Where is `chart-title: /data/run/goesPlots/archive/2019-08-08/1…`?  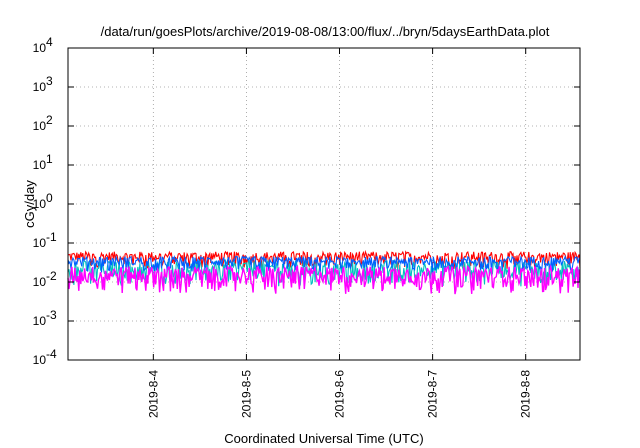 chart-title: /data/run/goesPlots/archive/2019-08-08/1… is located at coordinates (325, 31).